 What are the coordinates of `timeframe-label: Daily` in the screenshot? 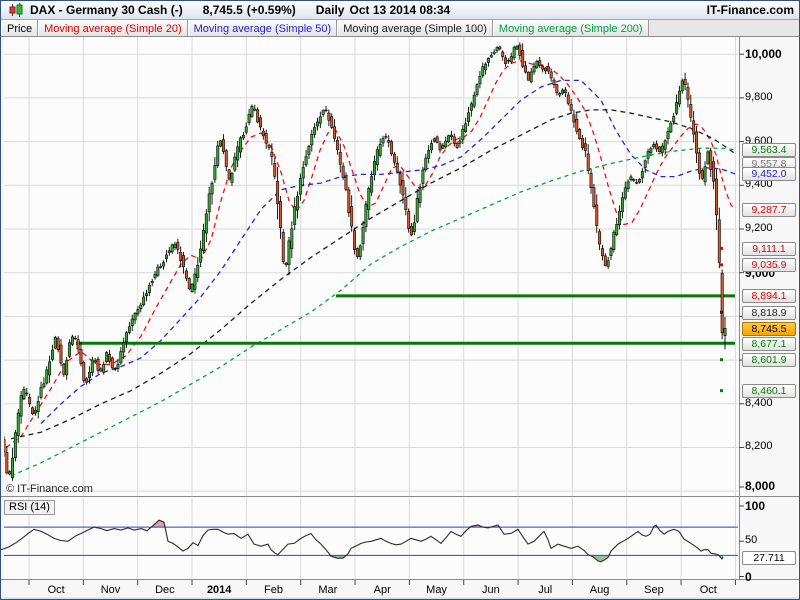 It's located at (330, 10).